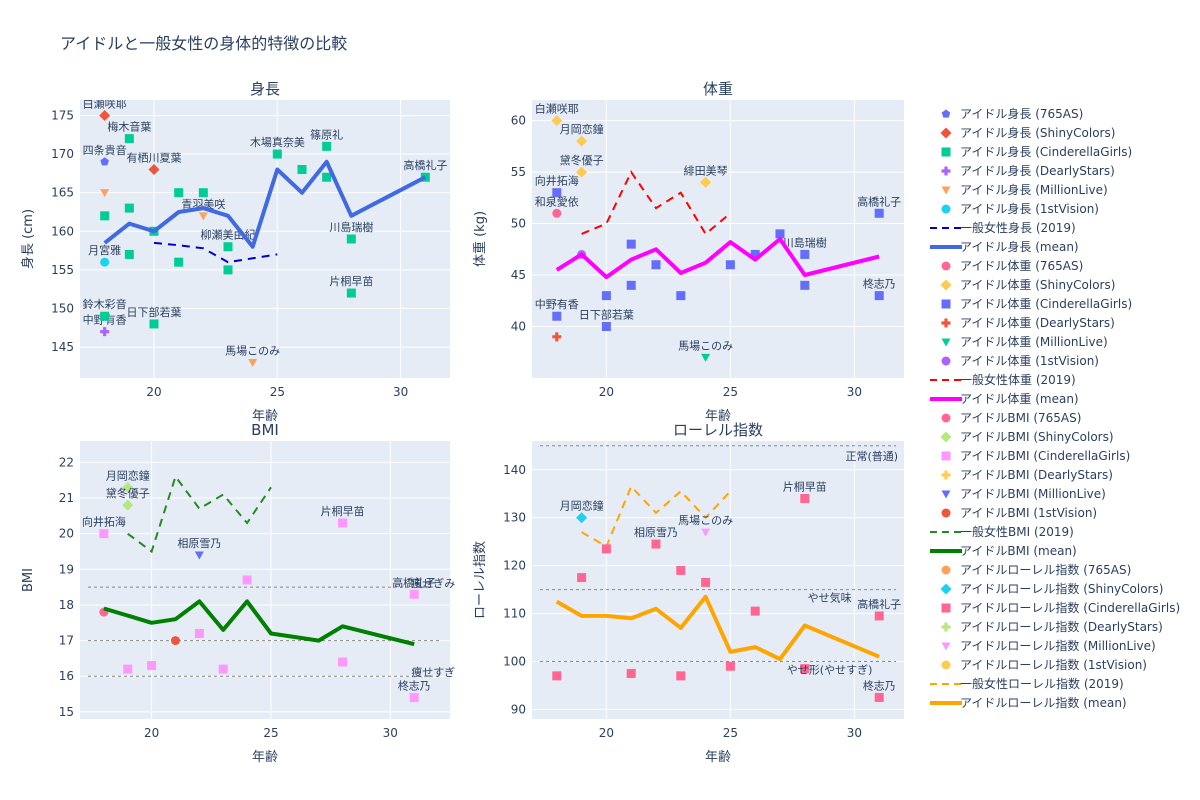 Image resolution: width=1200 pixels, height=800 pixels. What do you see at coordinates (66, 605) in the screenshot?
I see `y-tick-label: 18` at bounding box center [66, 605].